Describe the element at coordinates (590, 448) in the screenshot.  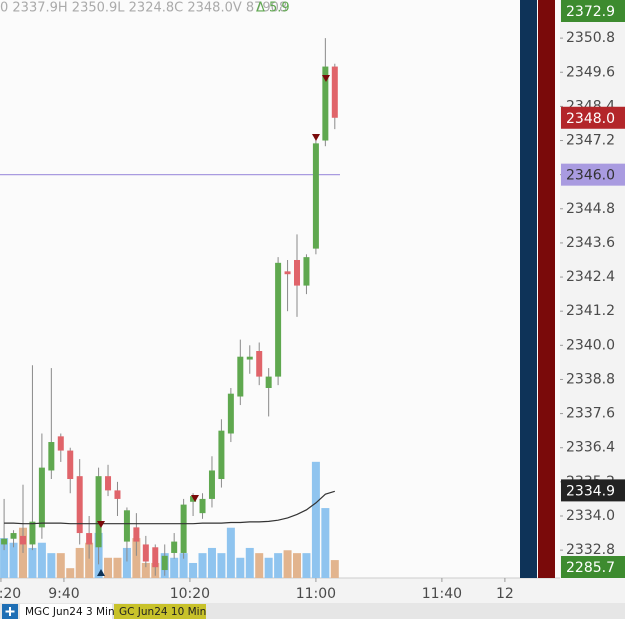
I see `y-tick-label: 2336.4` at that location.